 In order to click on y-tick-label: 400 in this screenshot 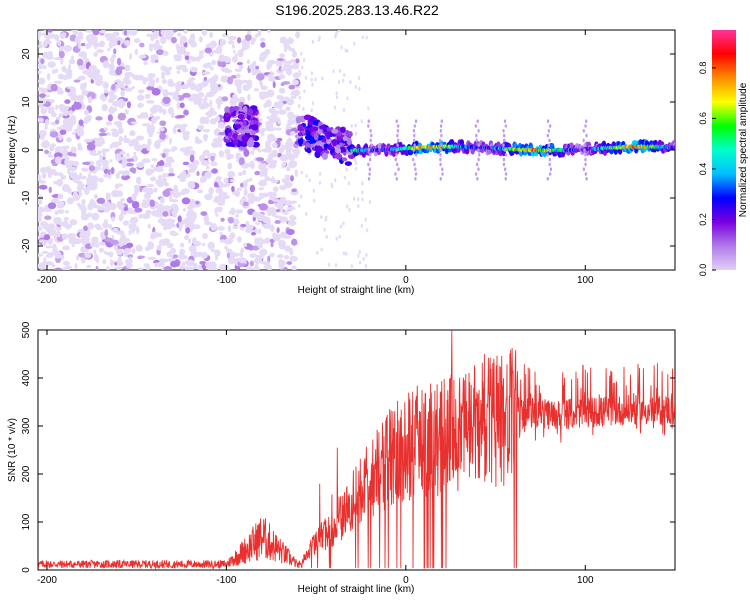, I will do `click(26, 377)`.